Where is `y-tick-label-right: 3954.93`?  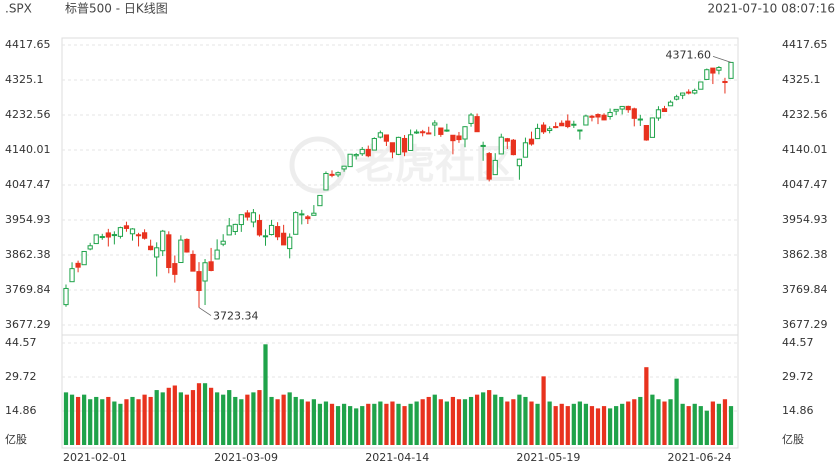
y-tick-label-right: 3954.93 is located at coordinates (805, 219).